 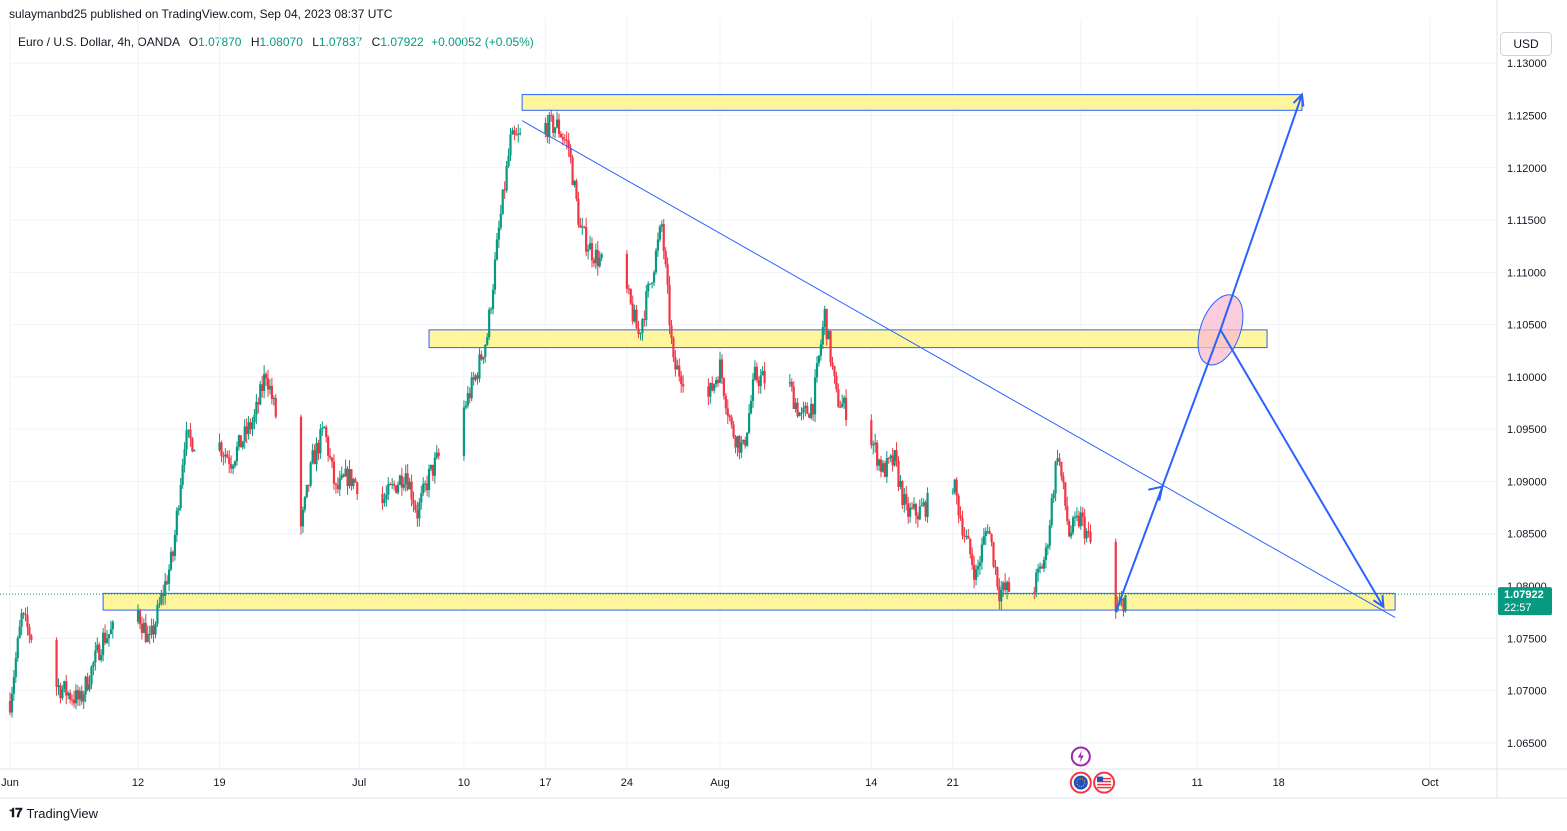 What do you see at coordinates (464, 783) in the screenshot?
I see `x-tick-label: 10` at bounding box center [464, 783].